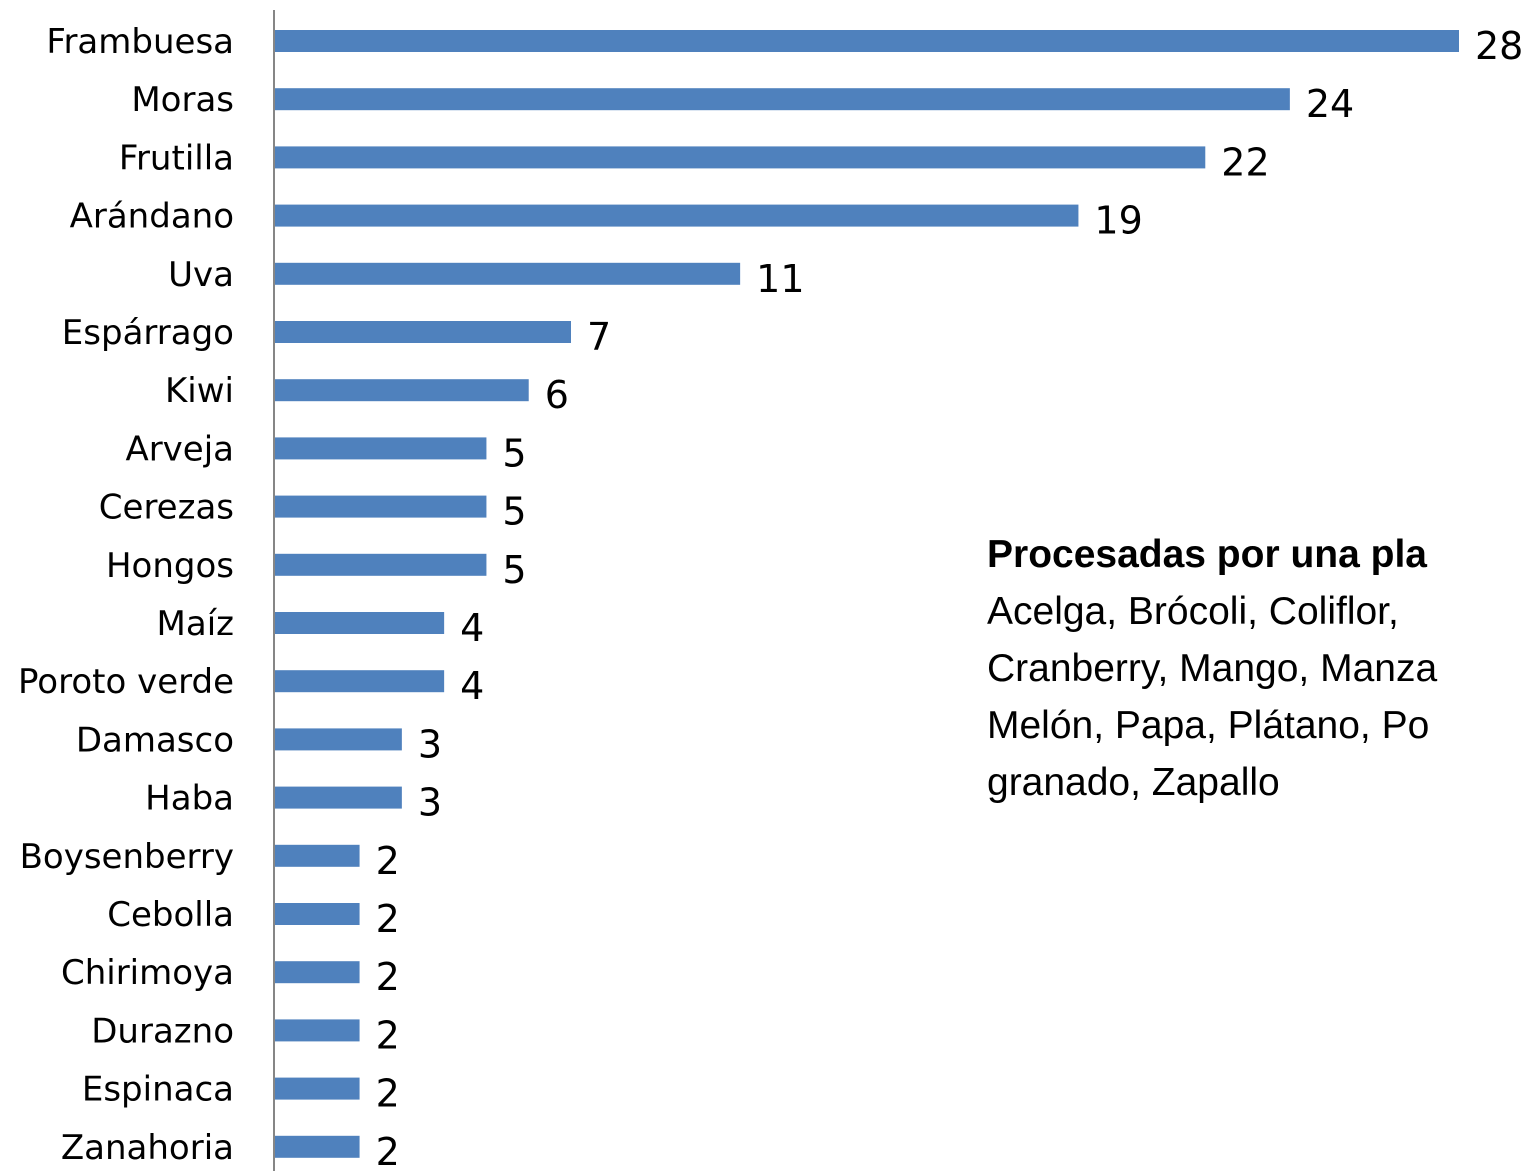 This screenshot has height=1171, width=1526. What do you see at coordinates (162, 1031) in the screenshot?
I see `category-label: Durazno` at bounding box center [162, 1031].